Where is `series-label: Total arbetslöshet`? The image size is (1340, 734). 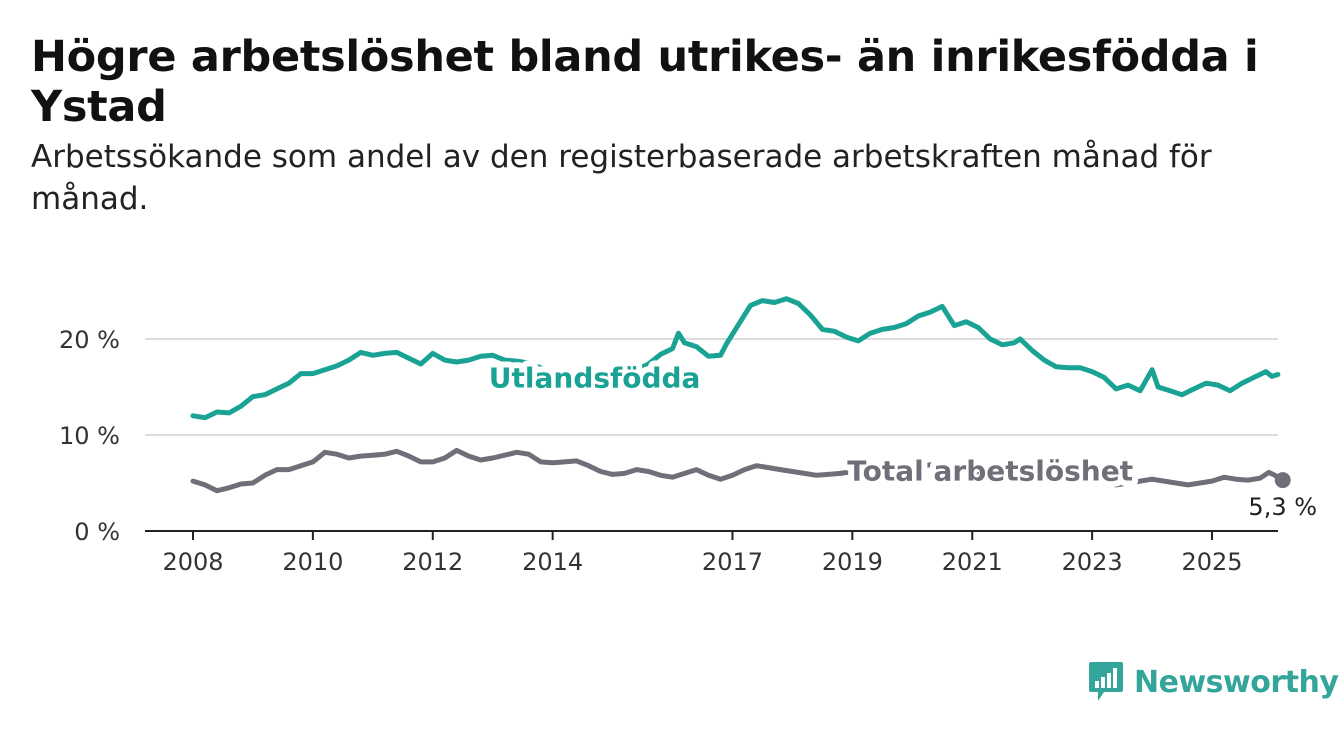 series-label: Total arbetslöshet is located at coordinates (990, 471).